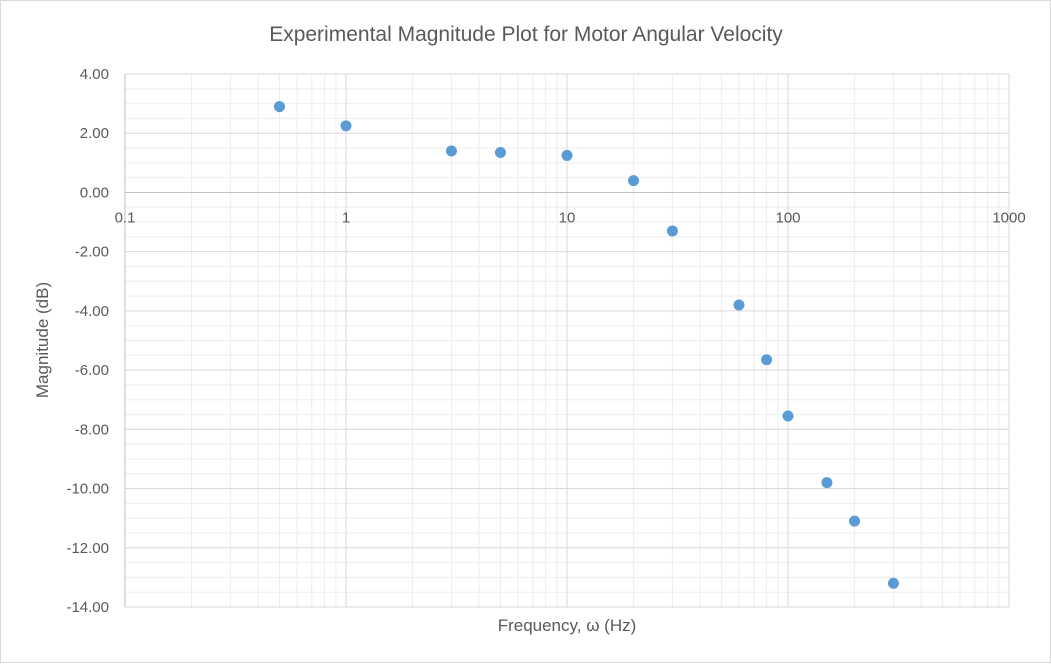 The width and height of the screenshot is (1051, 664). What do you see at coordinates (94, 133) in the screenshot?
I see `y-tick-label: 2.00` at bounding box center [94, 133].